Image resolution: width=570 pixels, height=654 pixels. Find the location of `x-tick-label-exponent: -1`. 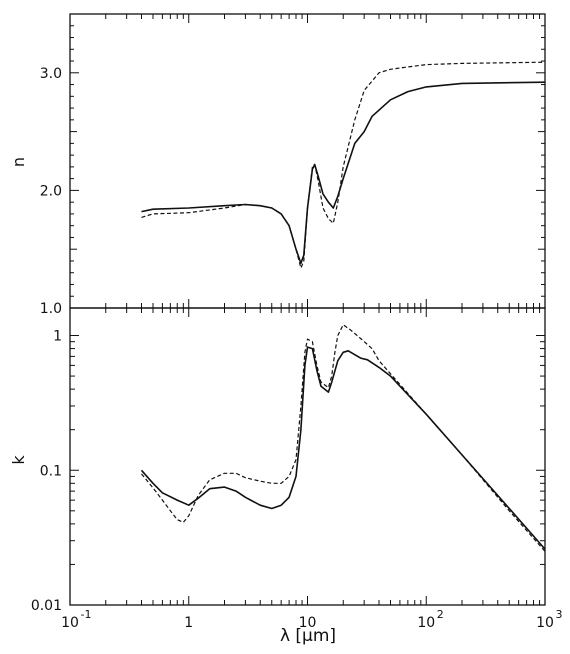

x-tick-label-exponent: -1 is located at coordinates (86, 614).